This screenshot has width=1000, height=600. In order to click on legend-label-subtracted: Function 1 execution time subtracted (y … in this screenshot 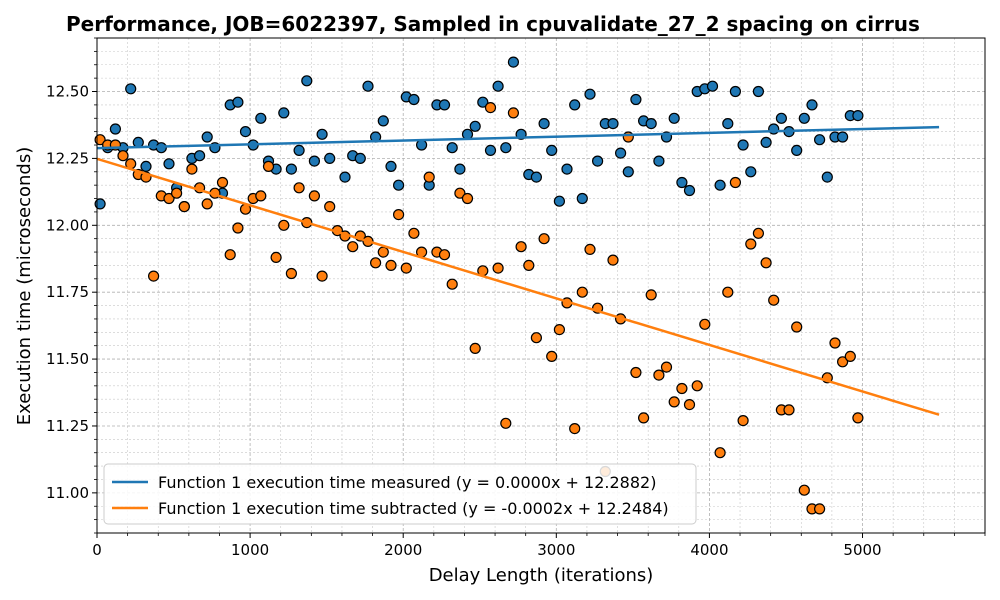, I will do `click(413, 508)`.